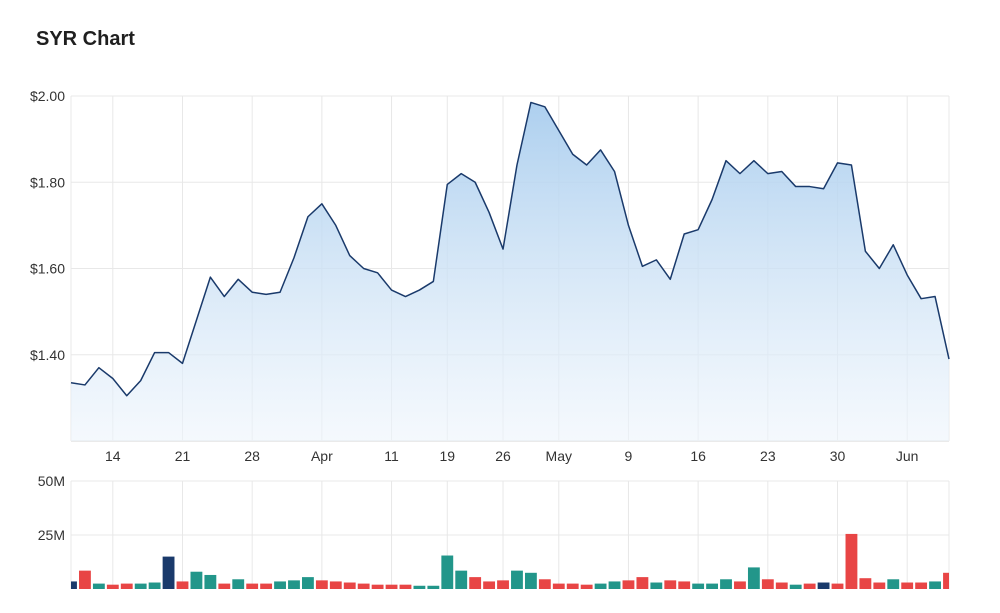  What do you see at coordinates (447, 456) in the screenshot?
I see `x-tick-label: 19` at bounding box center [447, 456].